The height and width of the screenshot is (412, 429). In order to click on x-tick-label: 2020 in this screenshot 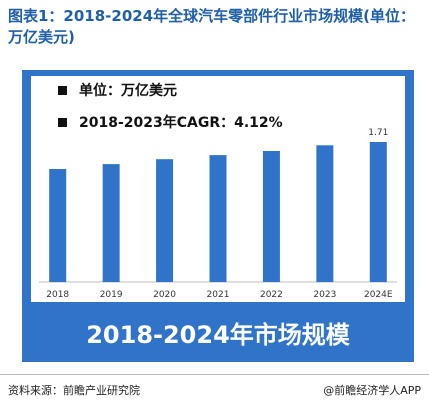, I will do `click(164, 295)`.